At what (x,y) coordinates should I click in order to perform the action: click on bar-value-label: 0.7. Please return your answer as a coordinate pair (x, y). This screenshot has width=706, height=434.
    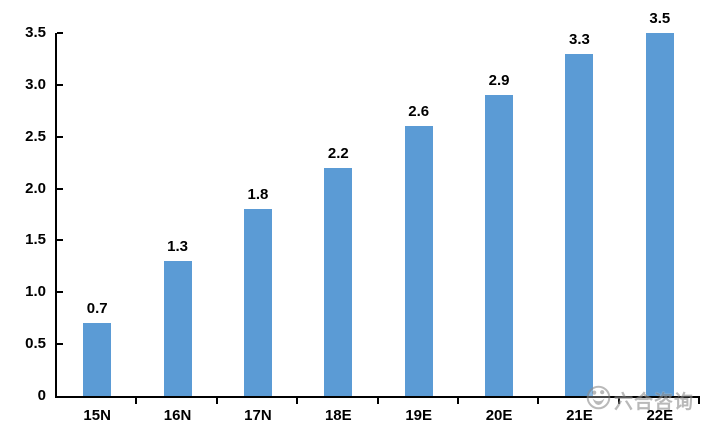
    Looking at the image, I should click on (97, 308).